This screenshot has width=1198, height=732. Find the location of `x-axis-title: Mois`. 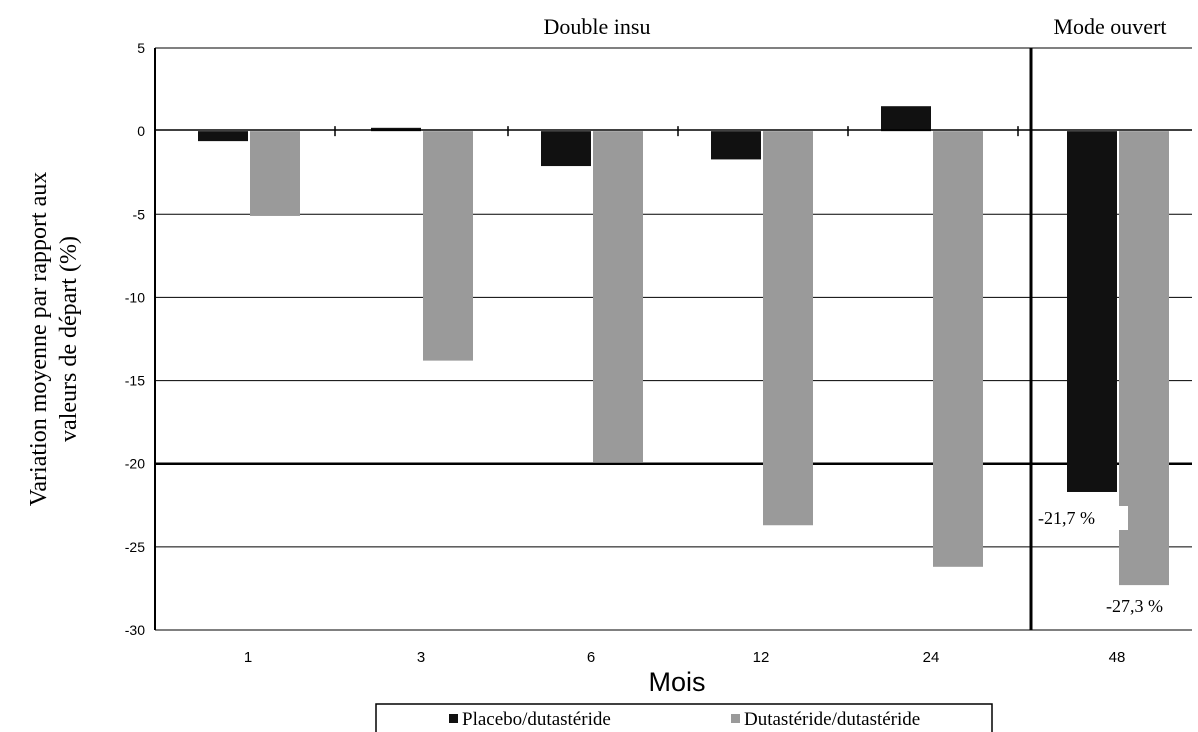

x-axis-title: Mois is located at coordinates (676, 682).